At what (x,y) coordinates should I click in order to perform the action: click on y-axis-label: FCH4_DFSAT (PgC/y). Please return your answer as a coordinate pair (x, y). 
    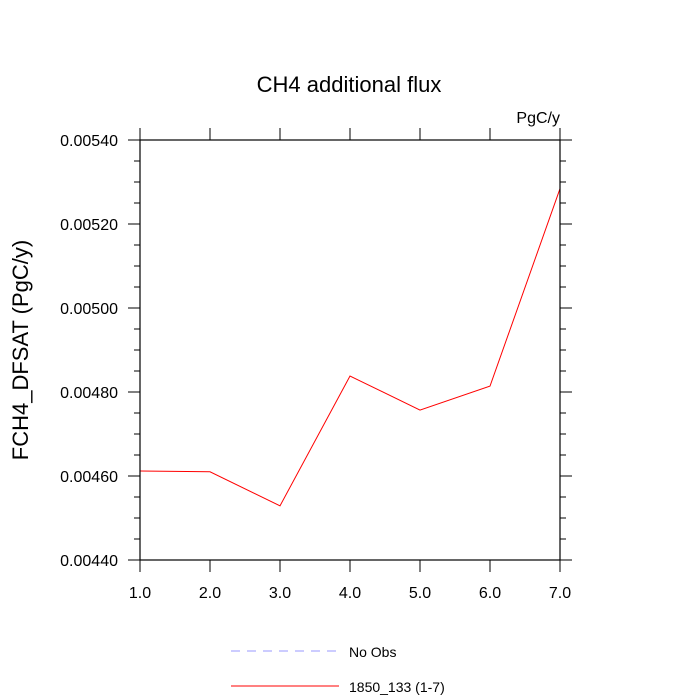
    Looking at the image, I should click on (20, 350).